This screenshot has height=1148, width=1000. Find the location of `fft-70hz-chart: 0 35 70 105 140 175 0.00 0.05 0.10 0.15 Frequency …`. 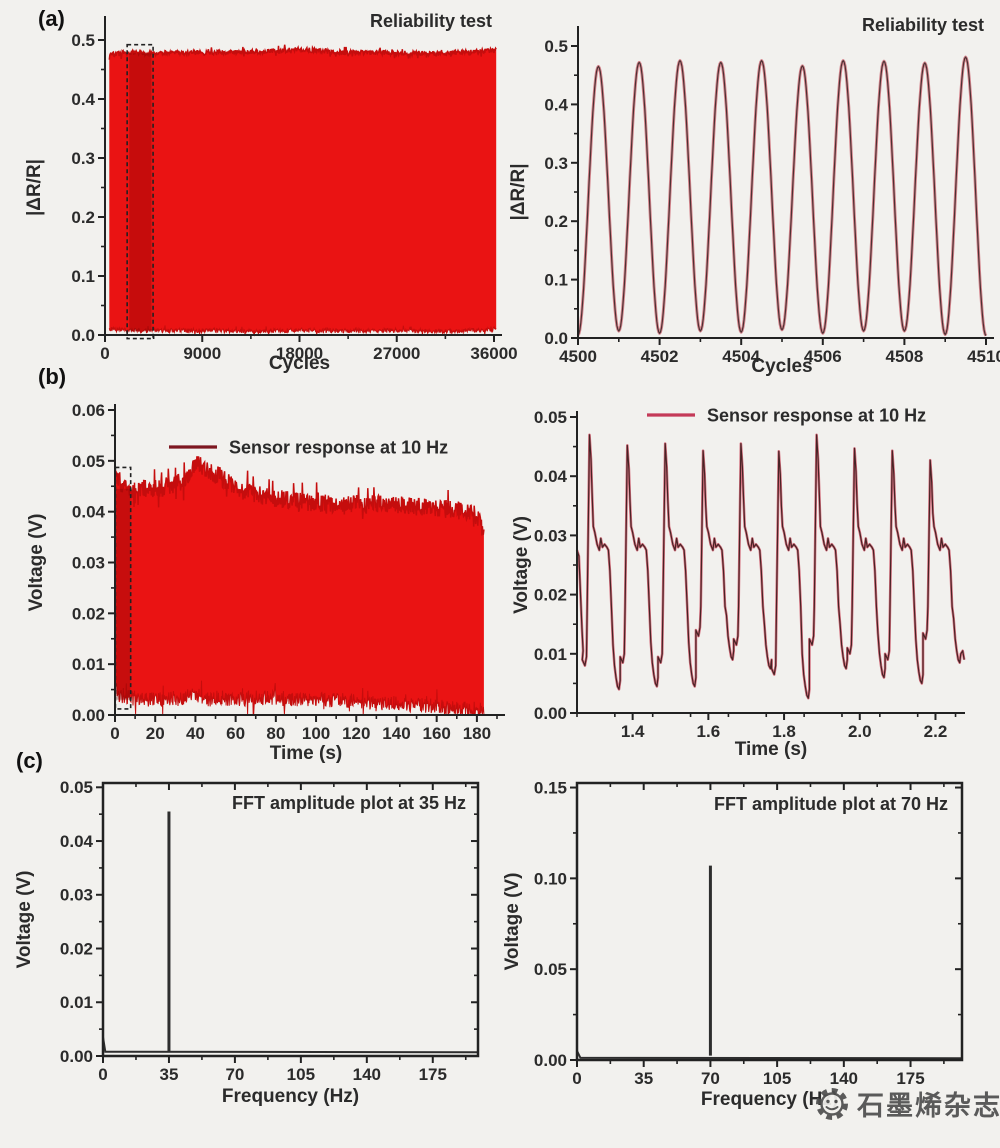

fft-70hz-chart: 0 35 70 105 140 175 0.00 0.05 0.10 0.15 Frequency … is located at coordinates (733, 944).